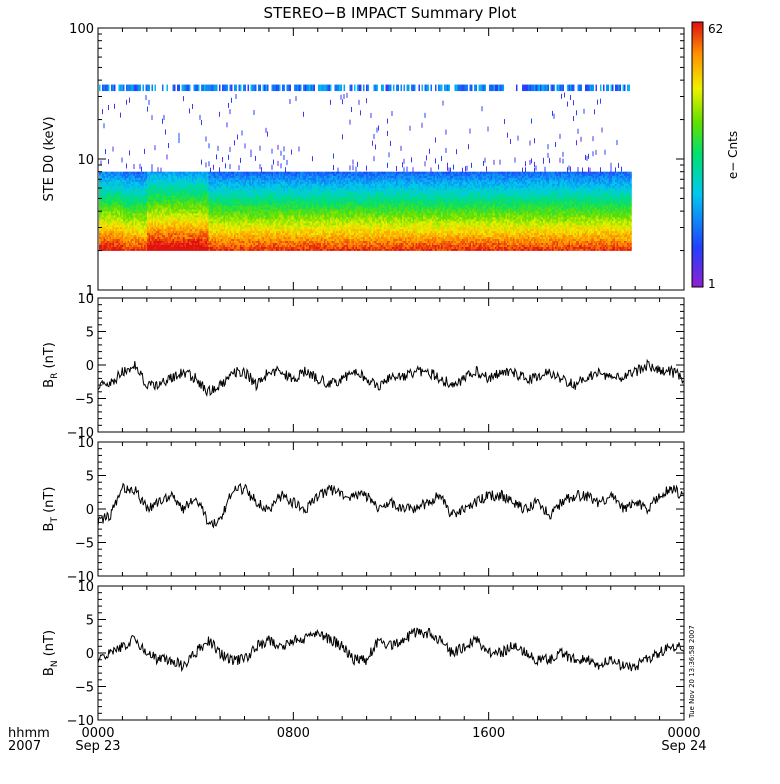 The image size is (780, 784). Describe the element at coordinates (390, 13) in the screenshot. I see `plot-title: STEREO−B IMPACT Summary Plot` at that location.